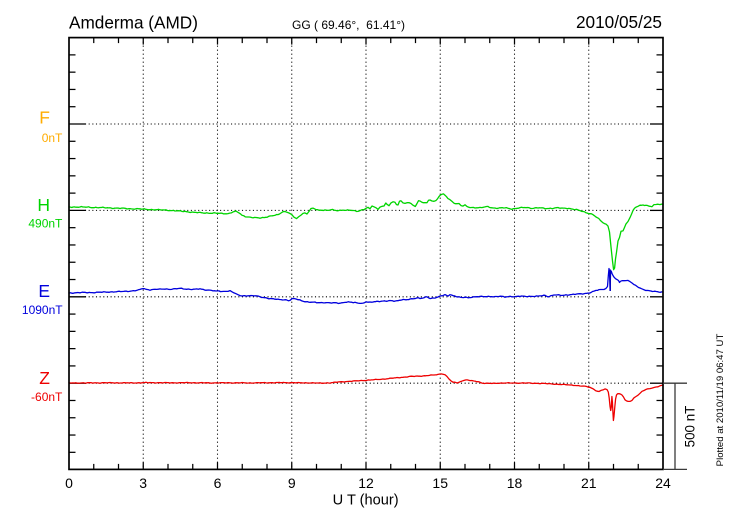 This screenshot has height=525, width=730. I want to click on svg-text: F, so click(44, 118).